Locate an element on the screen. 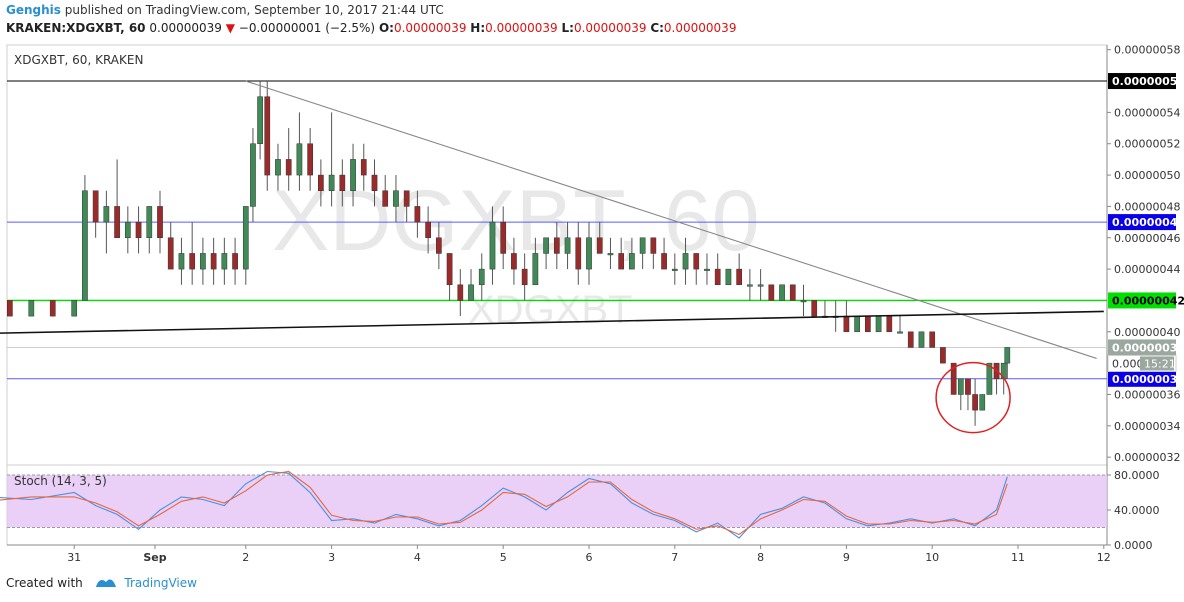 The image size is (1184, 602). tradingview-link: TradingView is located at coordinates (160, 583).